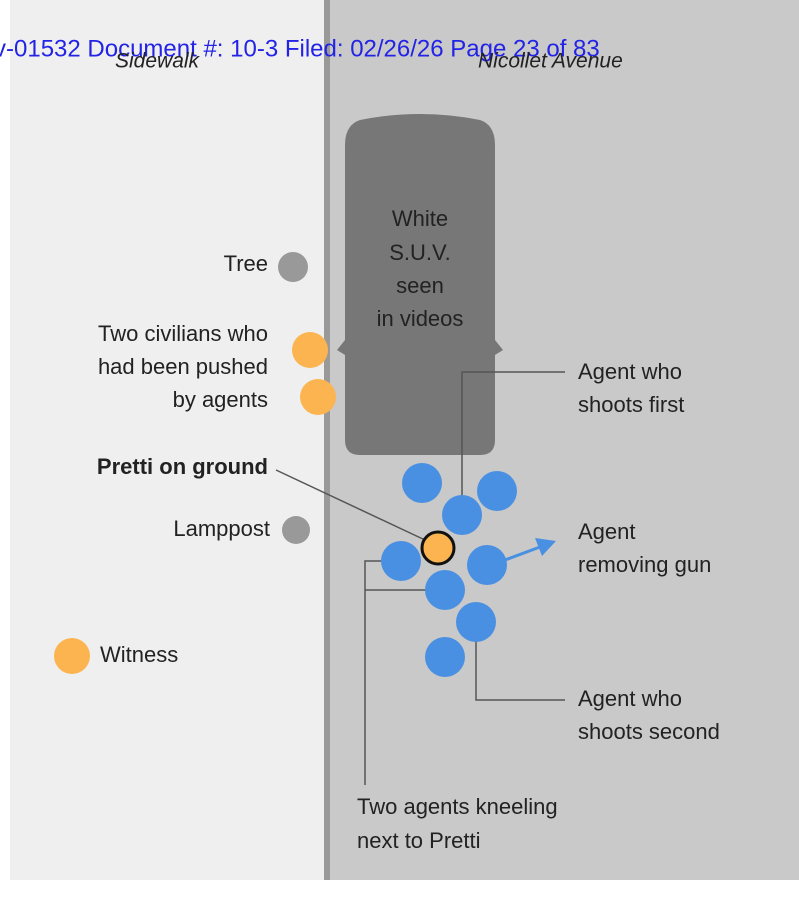 The height and width of the screenshot is (909, 799). I want to click on label: Two agents kneeling, so click(457, 806).